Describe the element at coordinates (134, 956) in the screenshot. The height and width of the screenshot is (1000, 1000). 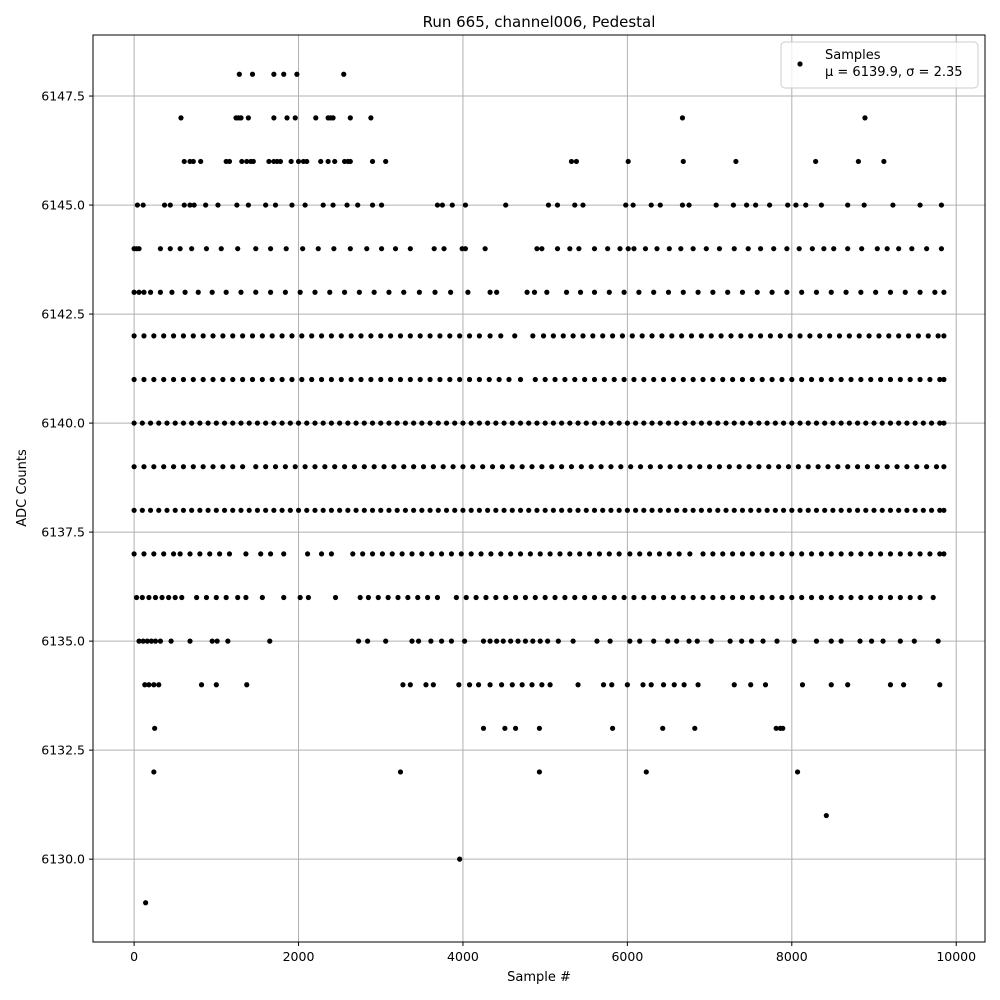
I see `x-tick-label: 0` at that location.